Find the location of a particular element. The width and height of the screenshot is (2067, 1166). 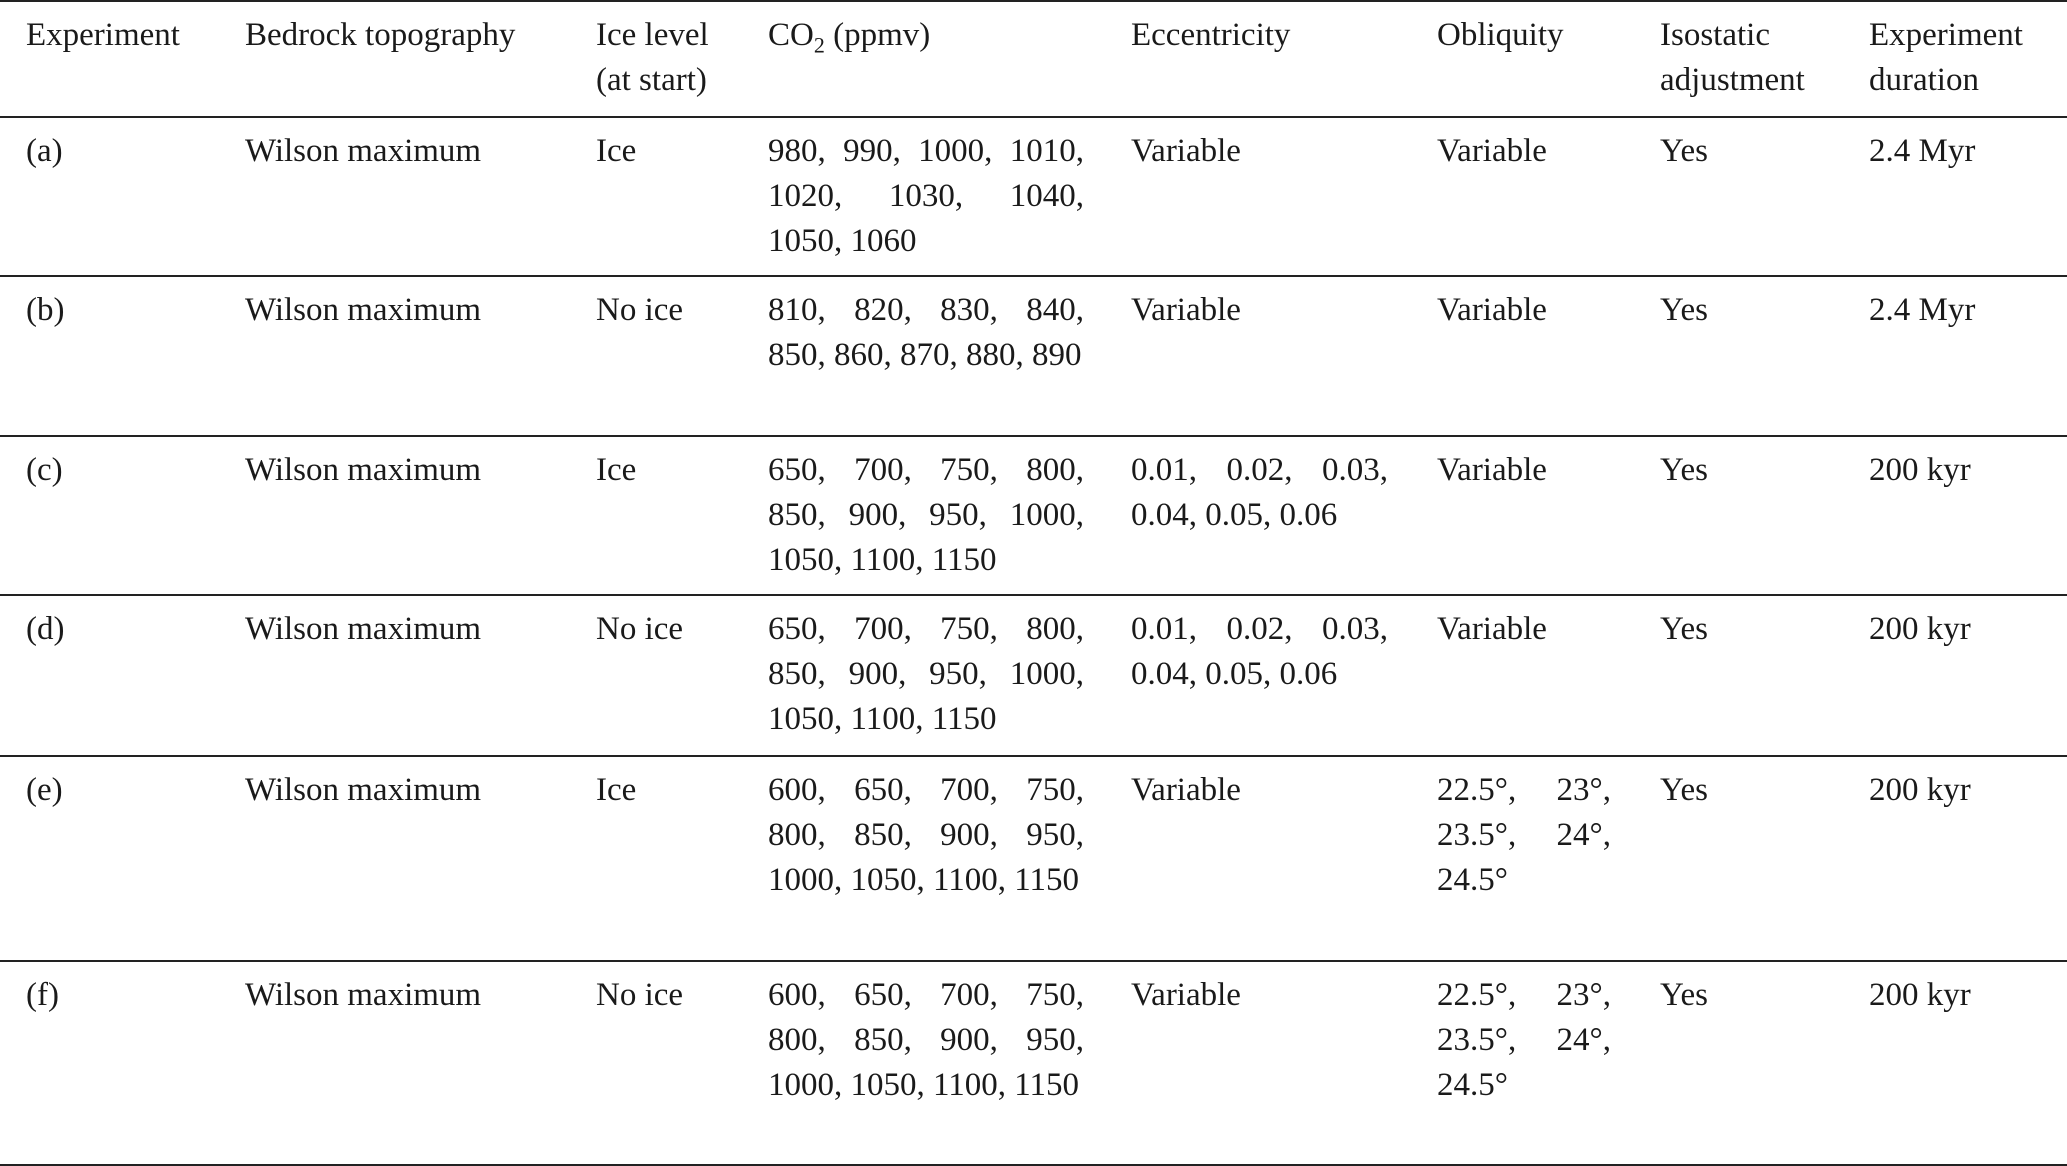

header-co2-sub: 2 is located at coordinates (819, 45).